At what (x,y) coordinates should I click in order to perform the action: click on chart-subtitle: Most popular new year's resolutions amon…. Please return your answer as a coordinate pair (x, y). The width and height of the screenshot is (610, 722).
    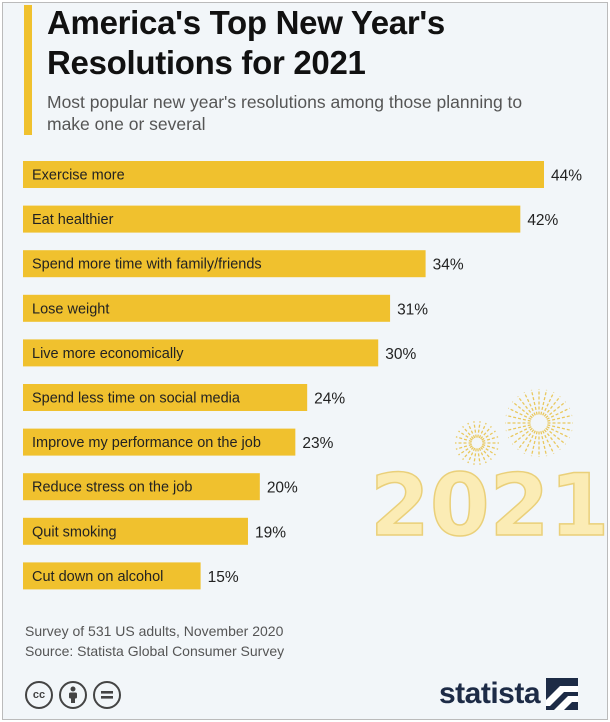
    Looking at the image, I should click on (285, 113).